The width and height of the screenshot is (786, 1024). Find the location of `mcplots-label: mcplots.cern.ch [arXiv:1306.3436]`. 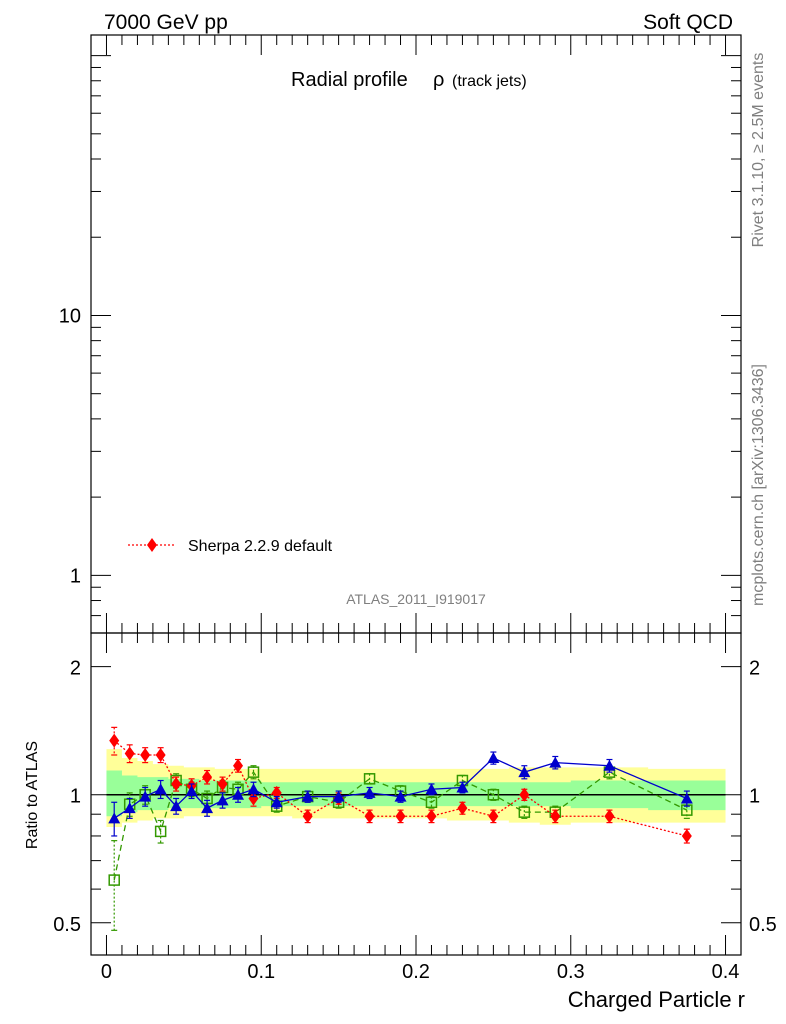

mcplots-label: mcplots.cern.ch [arXiv:1306.3436] is located at coordinates (758, 485).